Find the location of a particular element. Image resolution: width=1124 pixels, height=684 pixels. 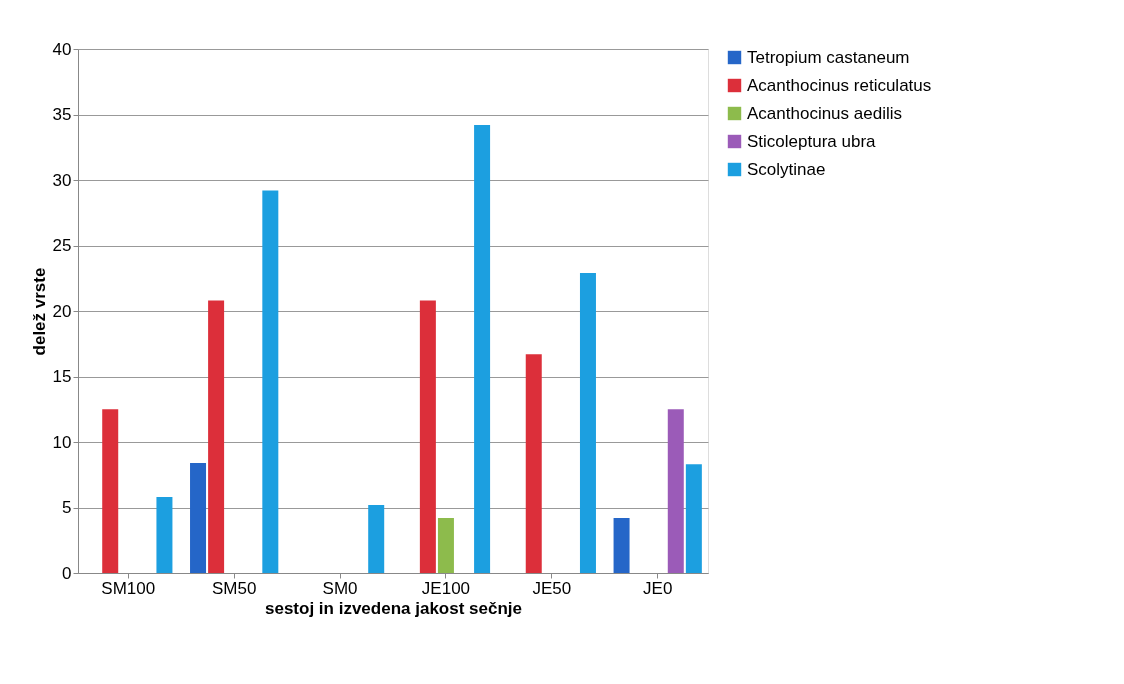

legend-label: Scolytinae is located at coordinates (786, 169).